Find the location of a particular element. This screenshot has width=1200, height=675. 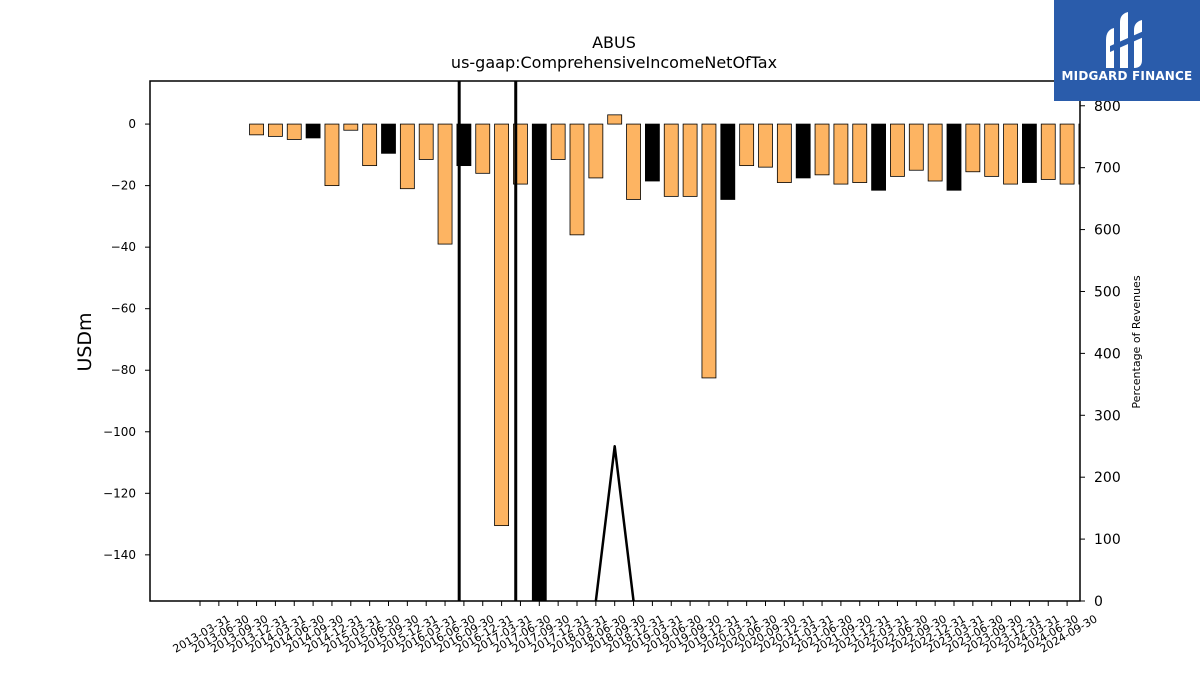

y-tick-label: −100 is located at coordinates (119, 432).